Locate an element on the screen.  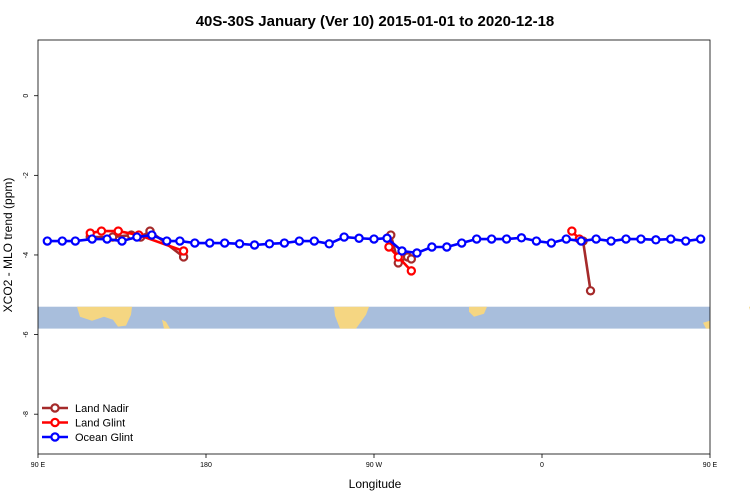
land-glint-legend-label: Land Glint is located at coordinates (100, 424).